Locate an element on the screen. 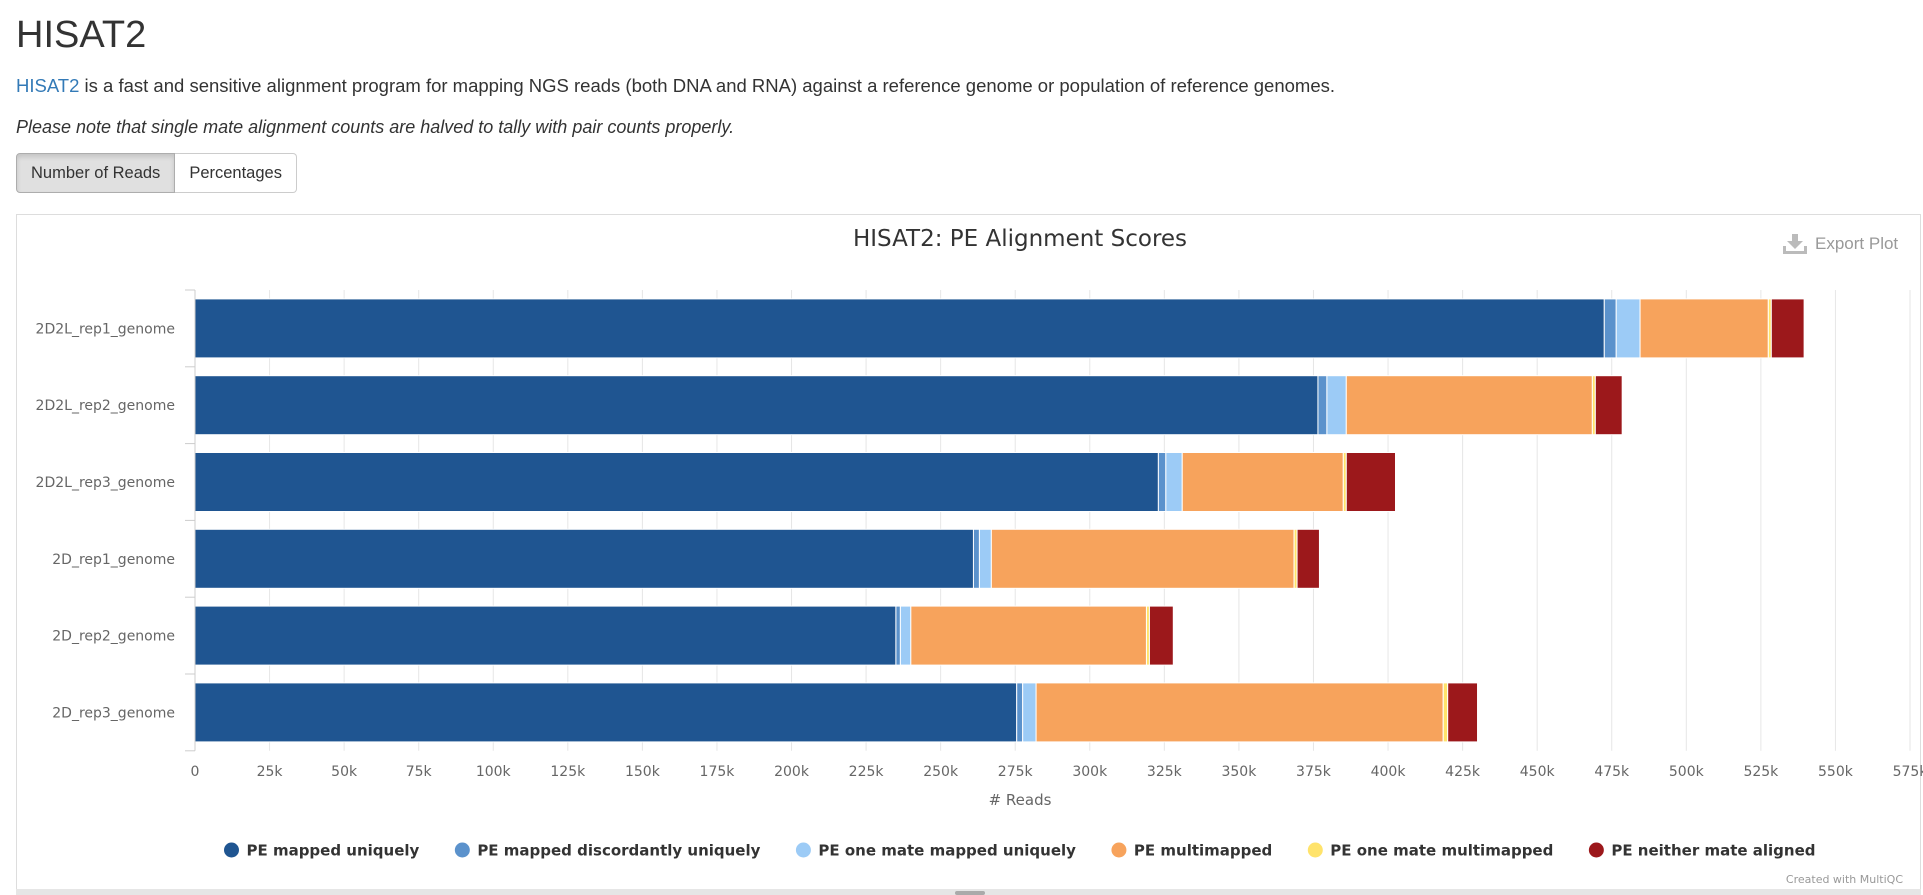  x-tick-label: 325k is located at coordinates (1165, 772).